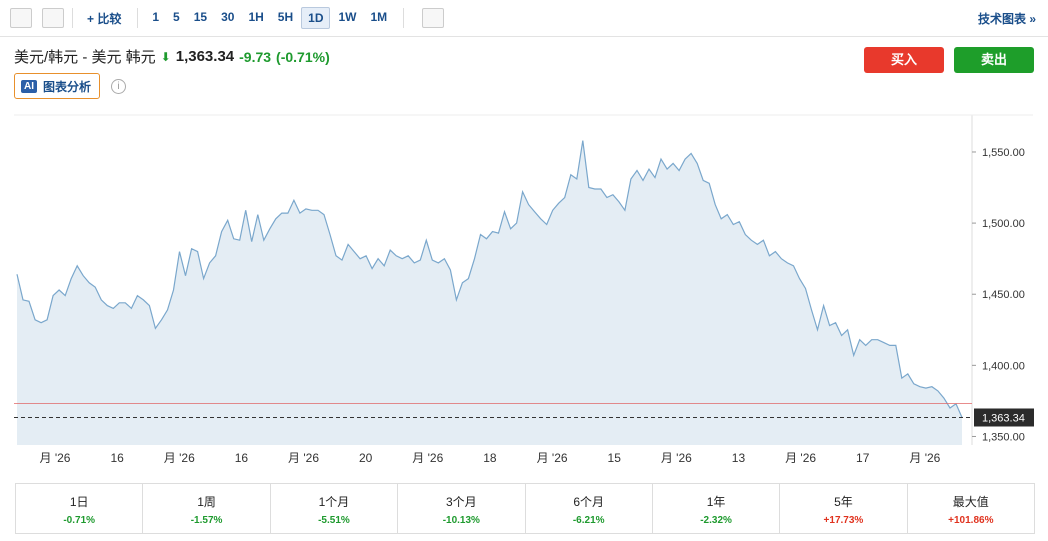 The width and height of the screenshot is (1048, 541). Describe the element at coordinates (228, 17) in the screenshot. I see `interval: 30` at that location.